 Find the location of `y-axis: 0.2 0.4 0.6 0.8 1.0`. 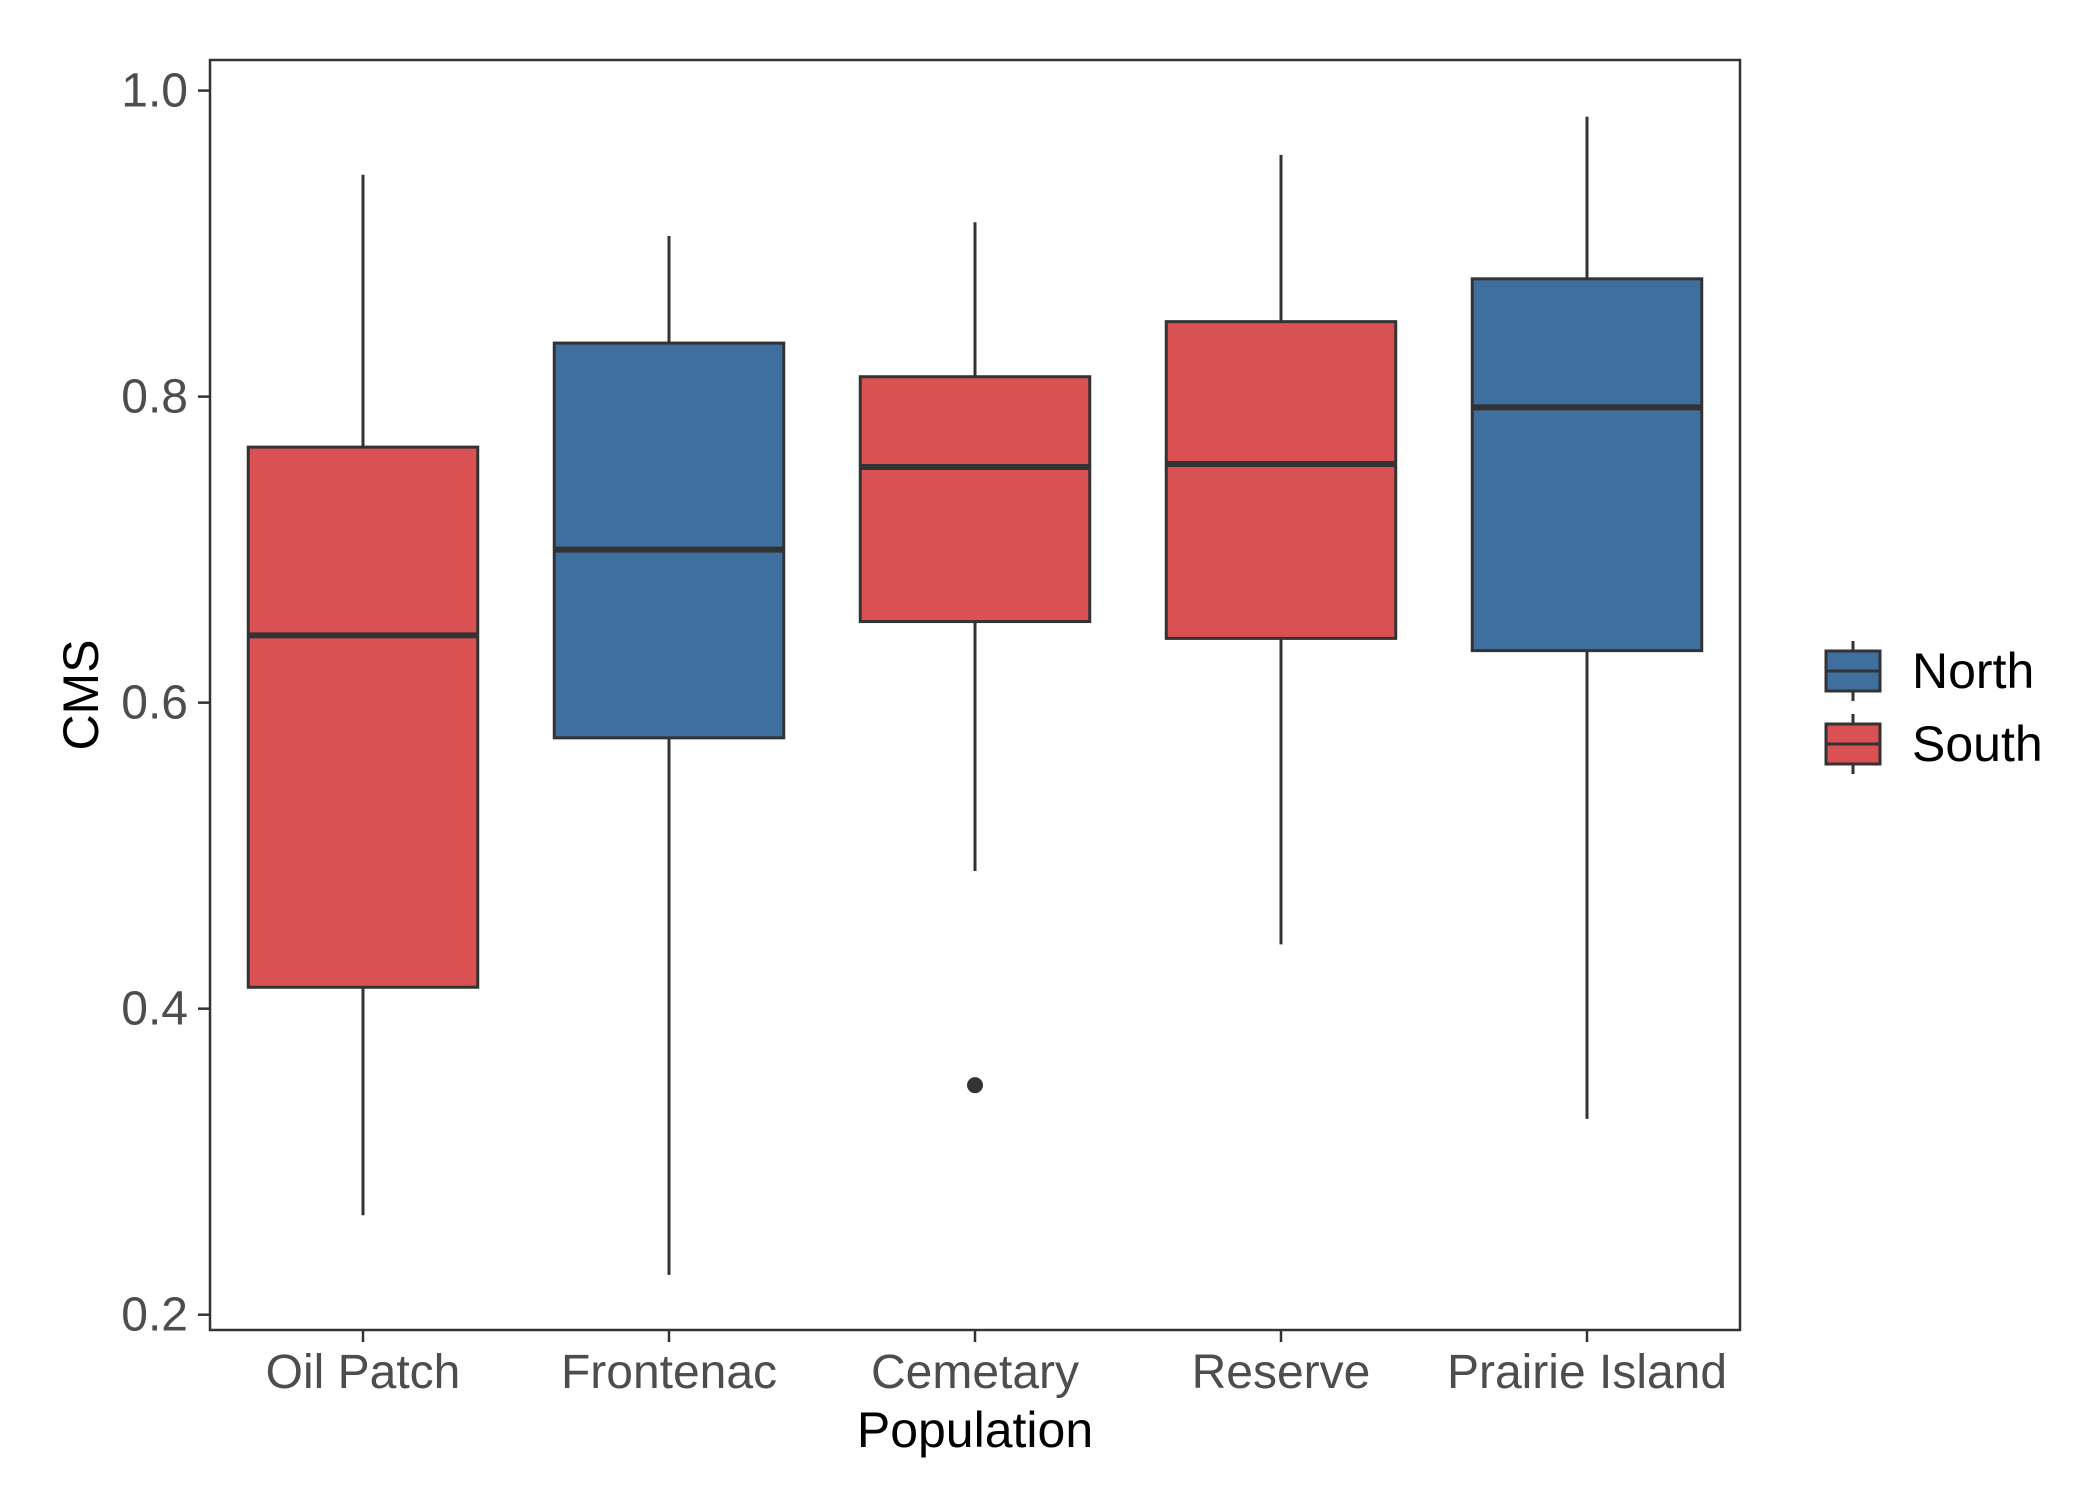

y-axis: 0.2 0.4 0.6 0.8 1.0 is located at coordinates (165, 703).